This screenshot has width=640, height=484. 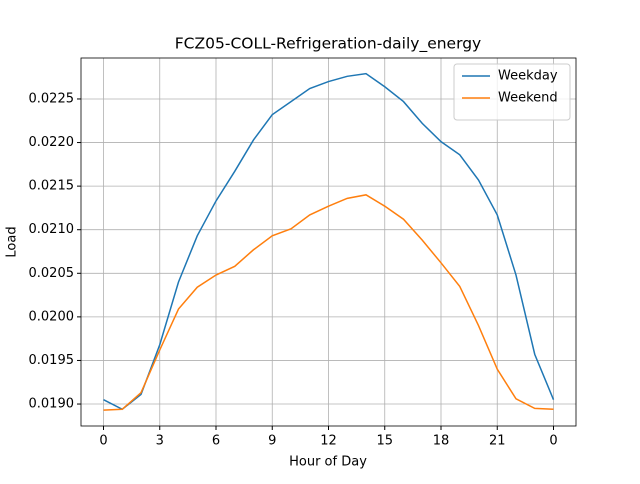 What do you see at coordinates (52, 360) in the screenshot?
I see `y-tick-label: 0.0195` at bounding box center [52, 360].